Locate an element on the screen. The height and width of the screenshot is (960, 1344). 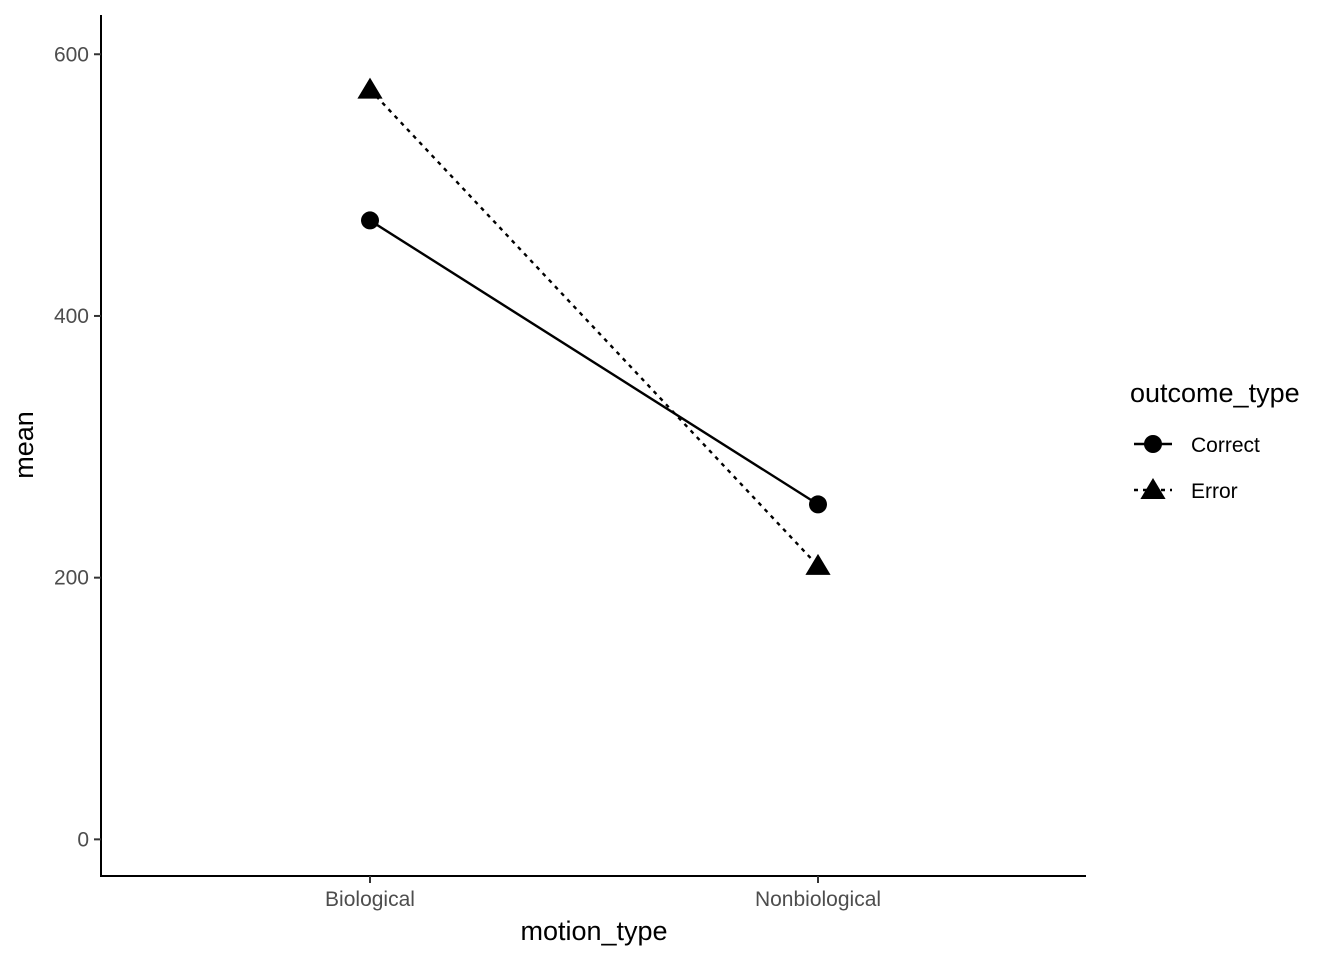
x-tick-label: Nonbiological is located at coordinates (818, 899).